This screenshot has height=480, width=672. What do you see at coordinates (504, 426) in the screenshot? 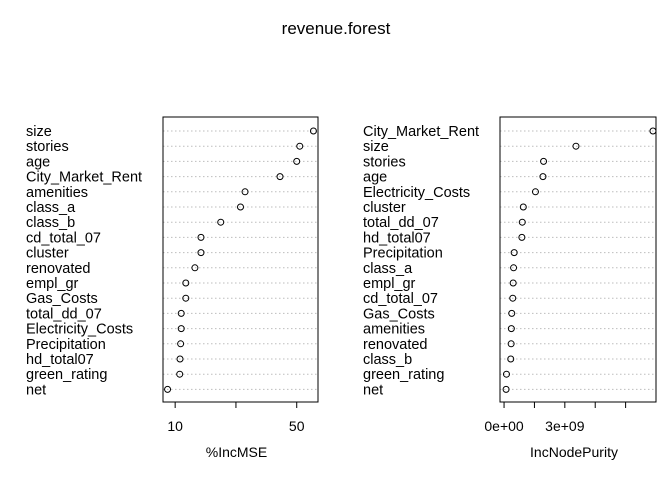
I see `x-tick-label: 0e+00` at bounding box center [504, 426].